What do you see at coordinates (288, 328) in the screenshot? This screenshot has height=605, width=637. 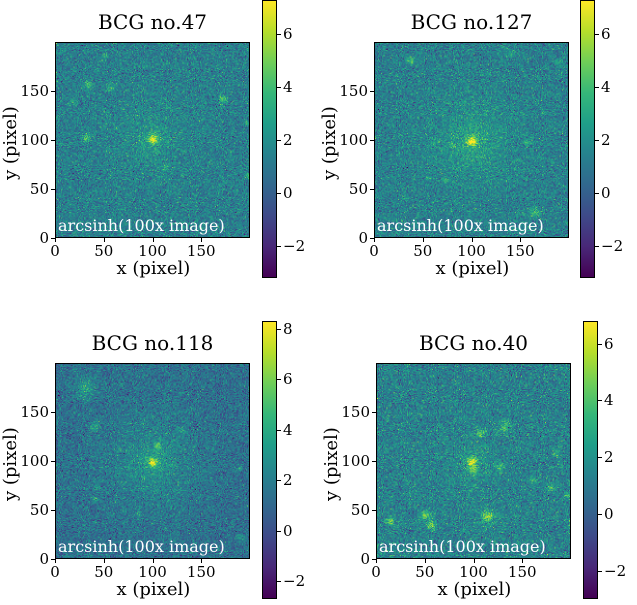 I see `colorbar-tick-label: 8` at bounding box center [288, 328].